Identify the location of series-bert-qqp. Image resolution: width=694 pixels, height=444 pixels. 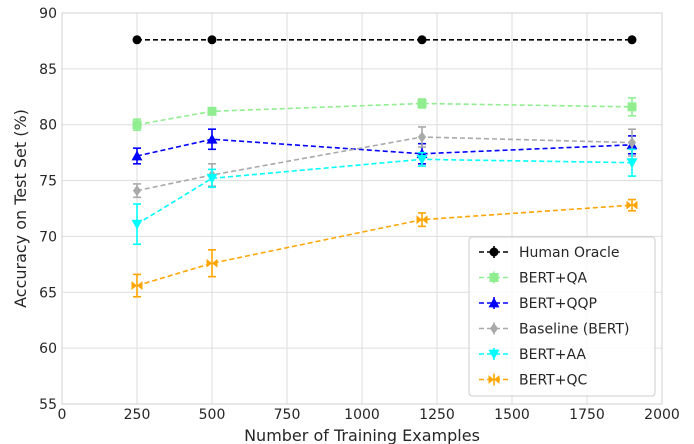
(384, 146).